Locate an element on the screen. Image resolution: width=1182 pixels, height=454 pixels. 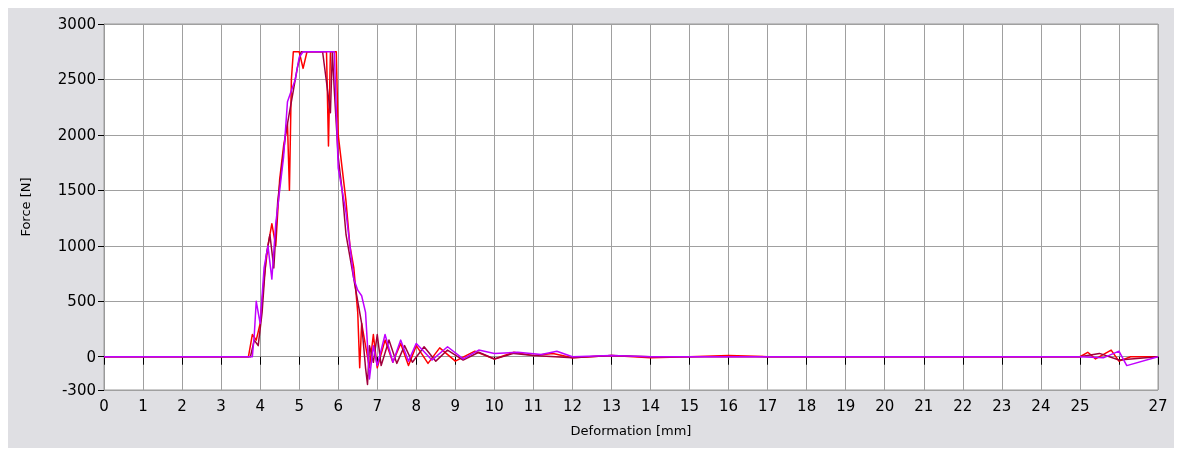
y-tick-label: 2500 is located at coordinates (76, 79).